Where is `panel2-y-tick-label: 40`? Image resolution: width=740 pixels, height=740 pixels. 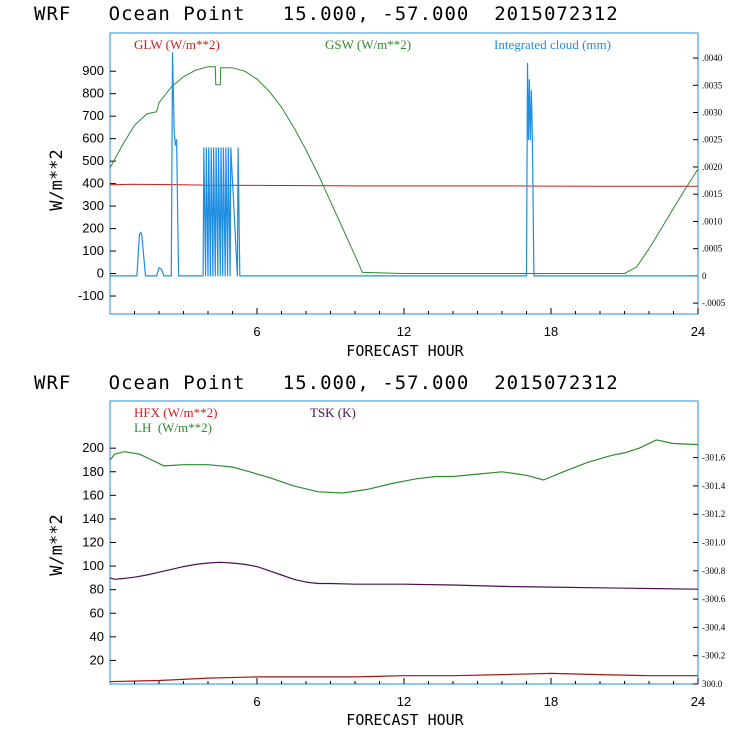
panel2-y-tick-label: 40 is located at coordinates (97, 636).